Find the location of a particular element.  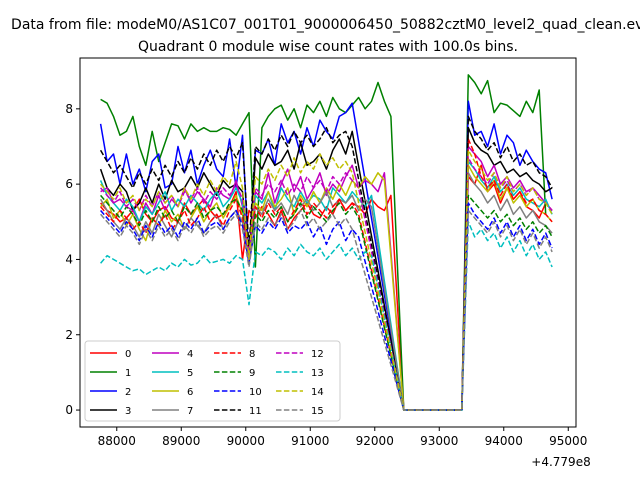

legend-label-1: 1 is located at coordinates (128, 373).